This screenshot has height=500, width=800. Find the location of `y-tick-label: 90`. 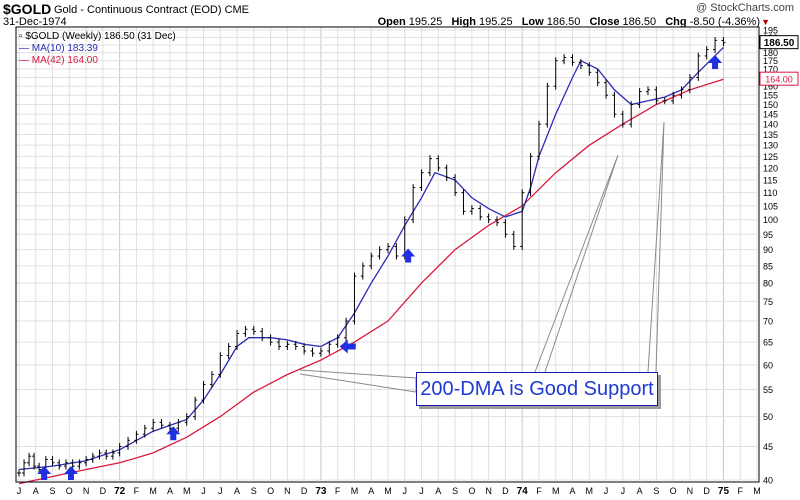

y-tick-label: 90 is located at coordinates (768, 250).